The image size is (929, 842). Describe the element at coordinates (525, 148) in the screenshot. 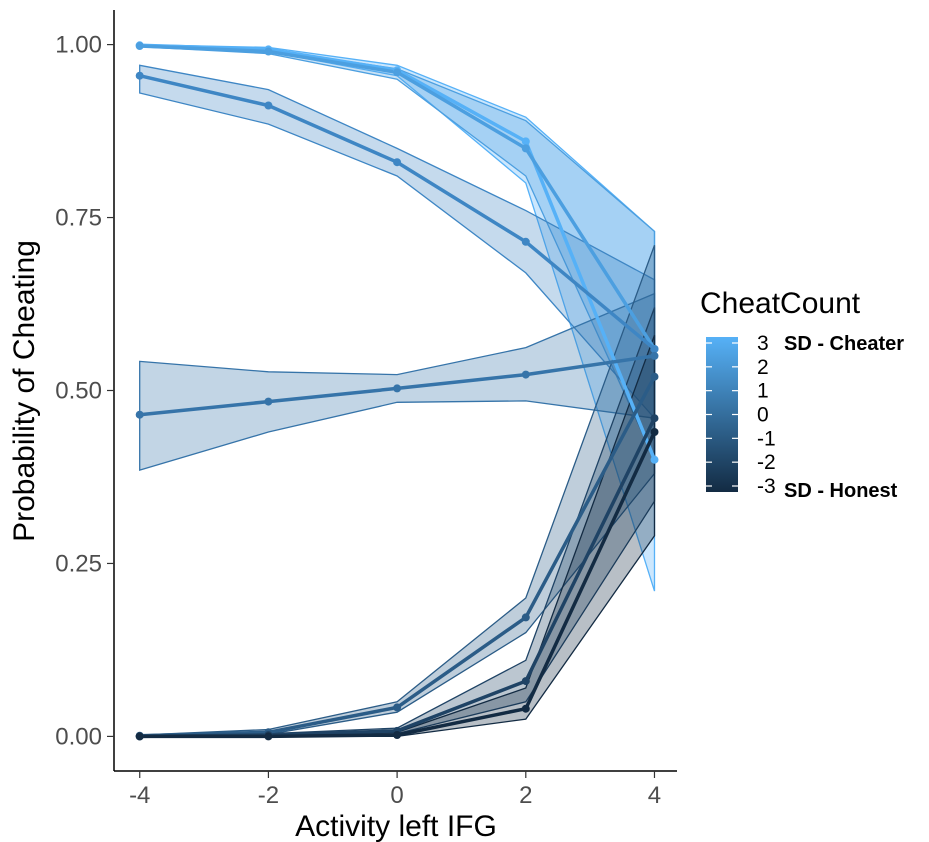

I see `point-cheatcount-2-x2` at that location.